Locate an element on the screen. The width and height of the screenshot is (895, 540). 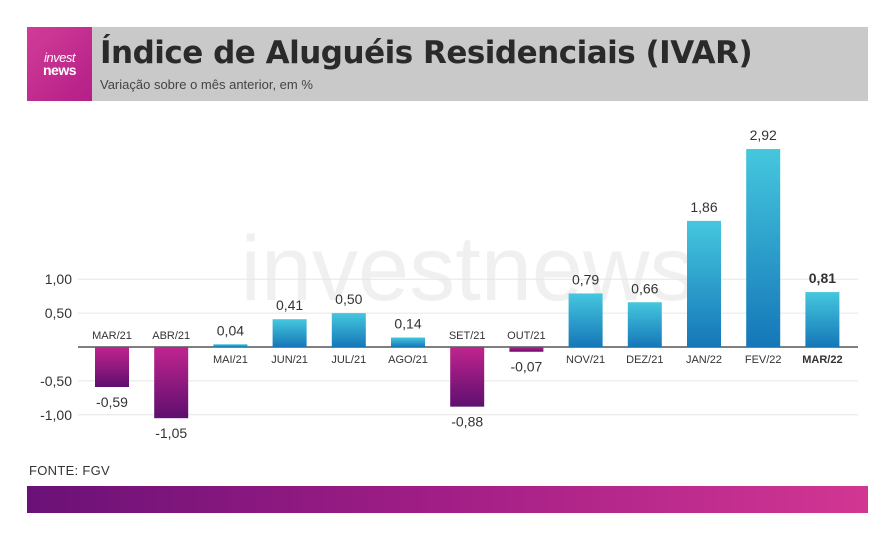
data-label: 0,14 is located at coordinates (407, 324).